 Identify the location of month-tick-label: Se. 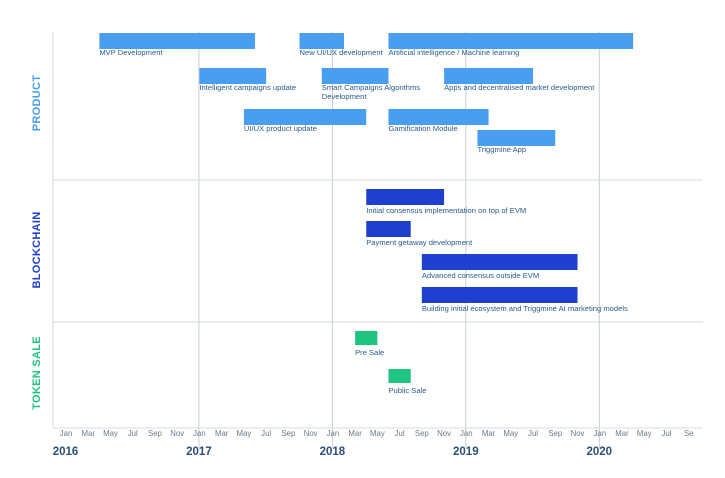
(689, 433).